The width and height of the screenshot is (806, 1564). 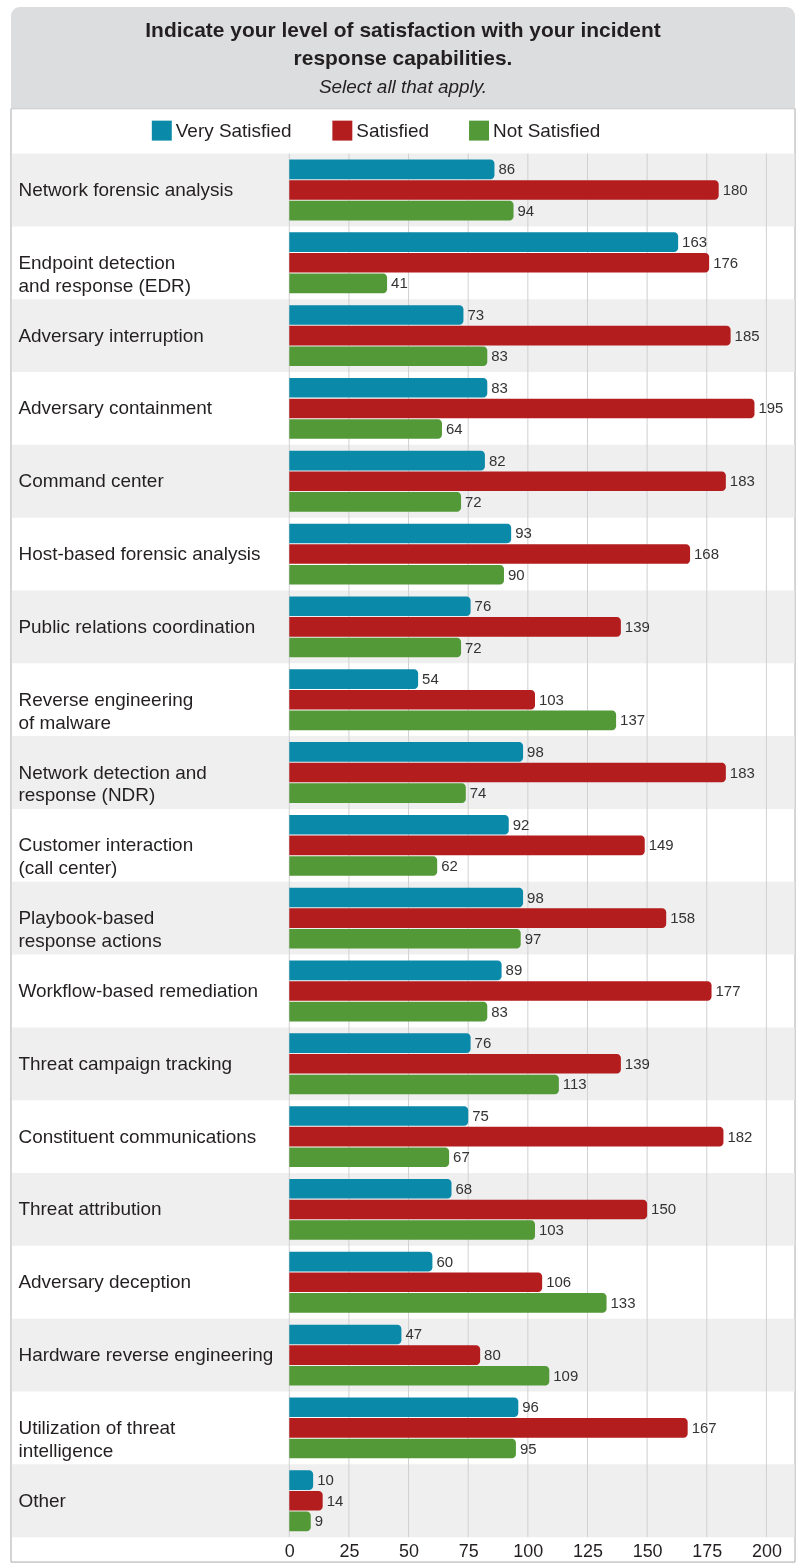 I want to click on y-tick-label: Workflow-based remediation, so click(x=138, y=990).